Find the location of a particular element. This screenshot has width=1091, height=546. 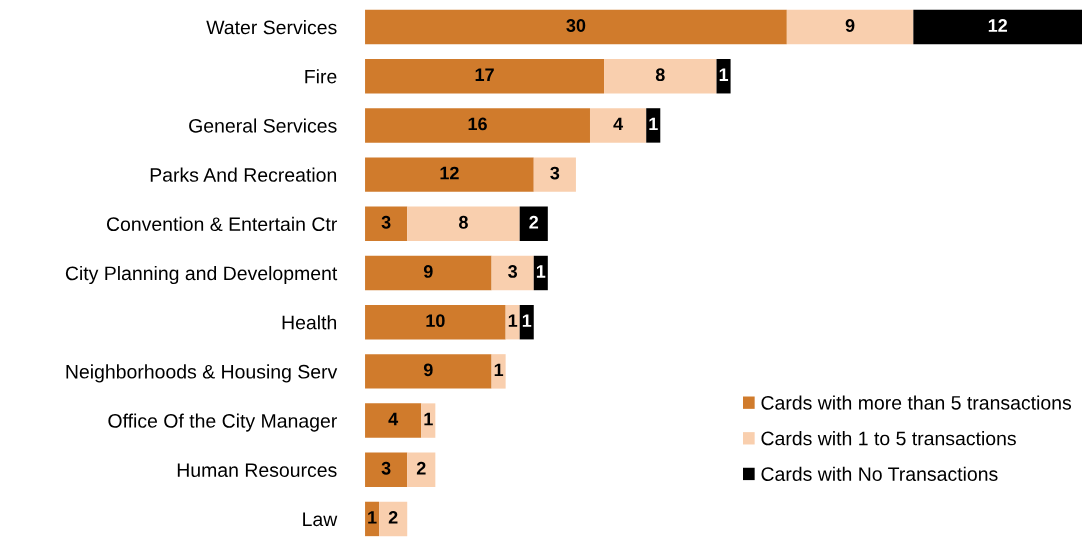

data-label: 16 is located at coordinates (477, 124).